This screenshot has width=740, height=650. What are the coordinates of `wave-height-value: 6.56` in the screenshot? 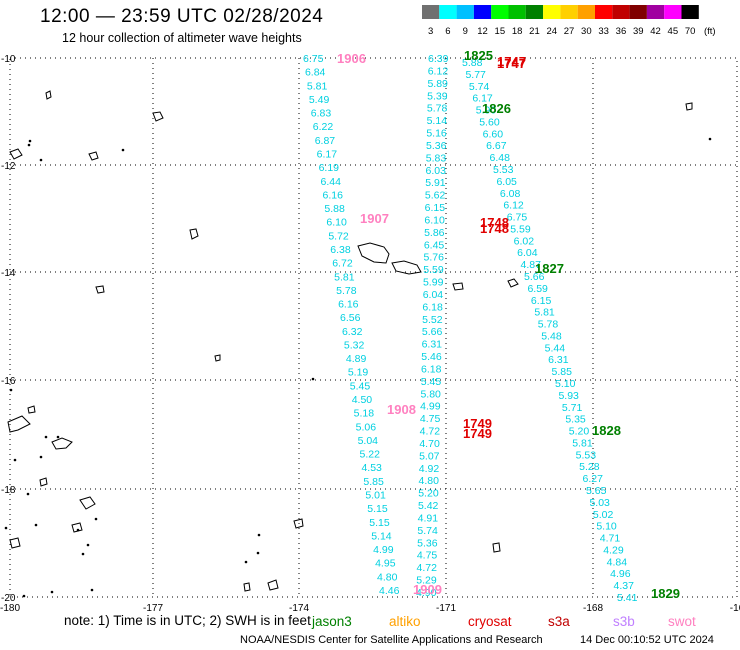 It's located at (350, 318).